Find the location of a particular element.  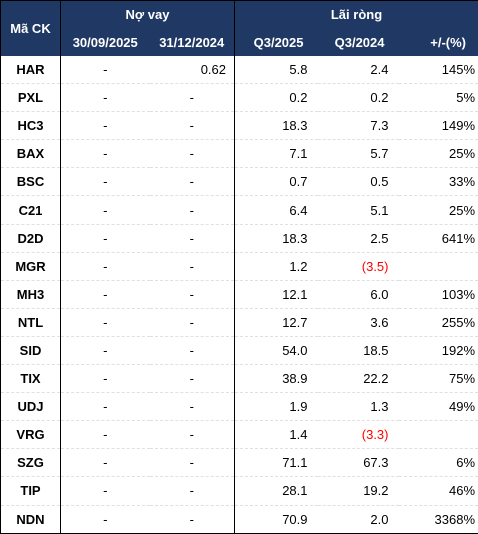

cell-symbol: BSC is located at coordinates (31, 182).